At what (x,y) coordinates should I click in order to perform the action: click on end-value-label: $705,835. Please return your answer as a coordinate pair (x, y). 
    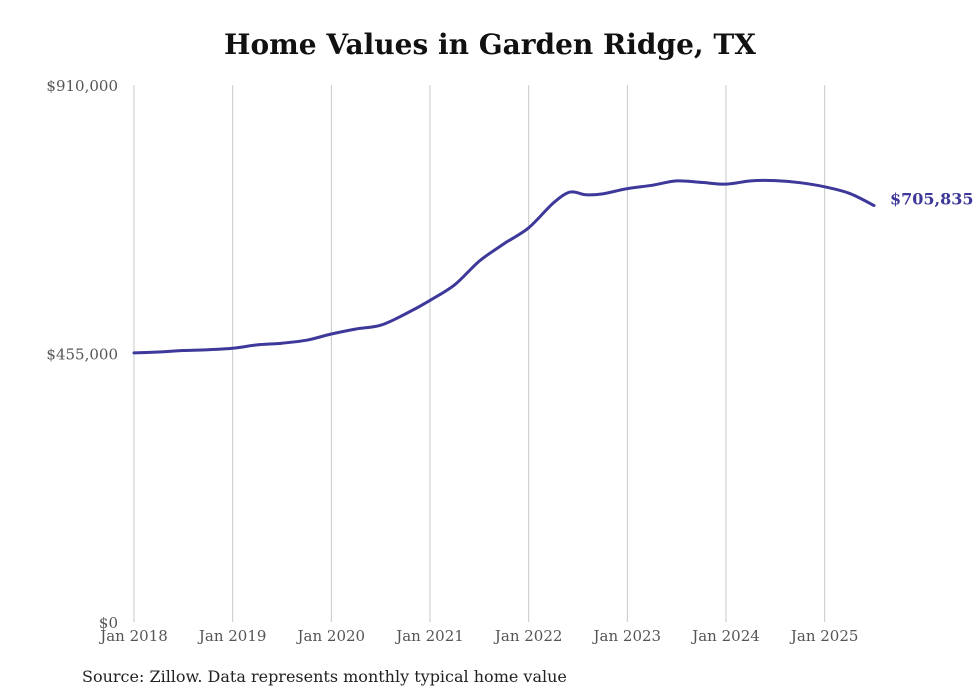
    Looking at the image, I should click on (932, 198).